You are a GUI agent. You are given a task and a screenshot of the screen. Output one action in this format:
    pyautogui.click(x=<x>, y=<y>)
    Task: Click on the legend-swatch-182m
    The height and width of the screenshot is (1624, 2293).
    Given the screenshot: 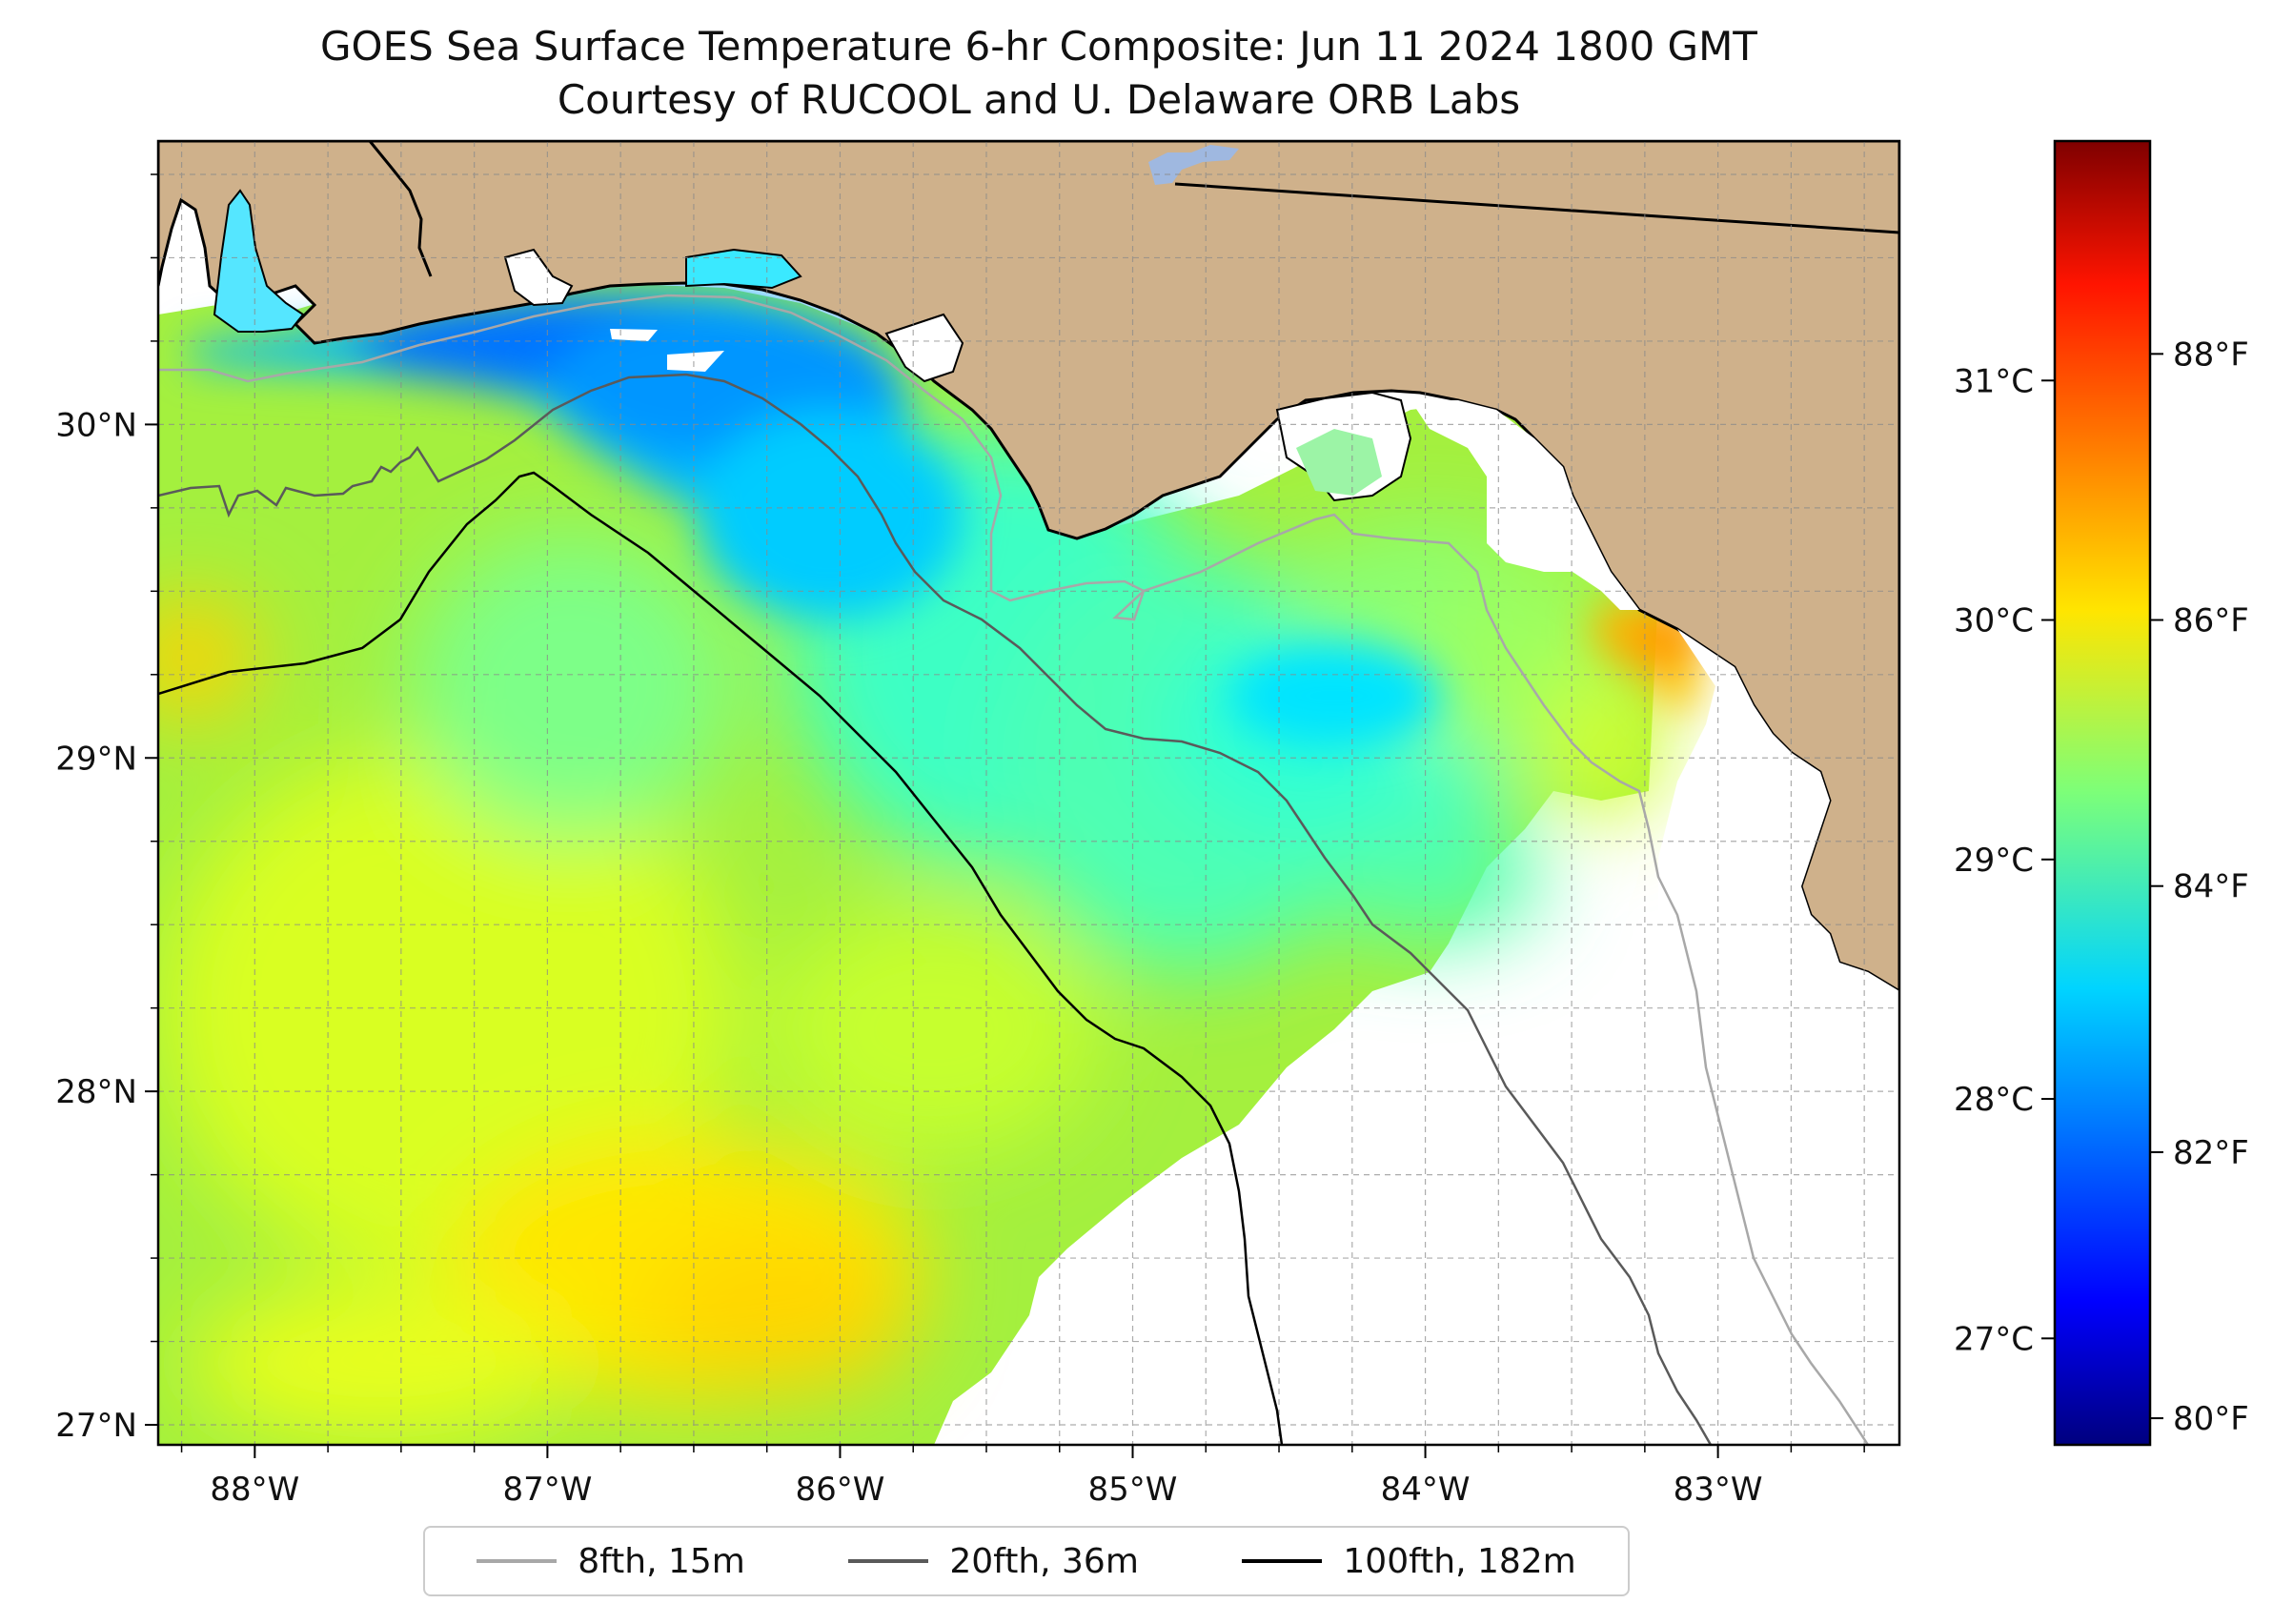 What is the action you would take?
    pyautogui.click(x=1283, y=1561)
    